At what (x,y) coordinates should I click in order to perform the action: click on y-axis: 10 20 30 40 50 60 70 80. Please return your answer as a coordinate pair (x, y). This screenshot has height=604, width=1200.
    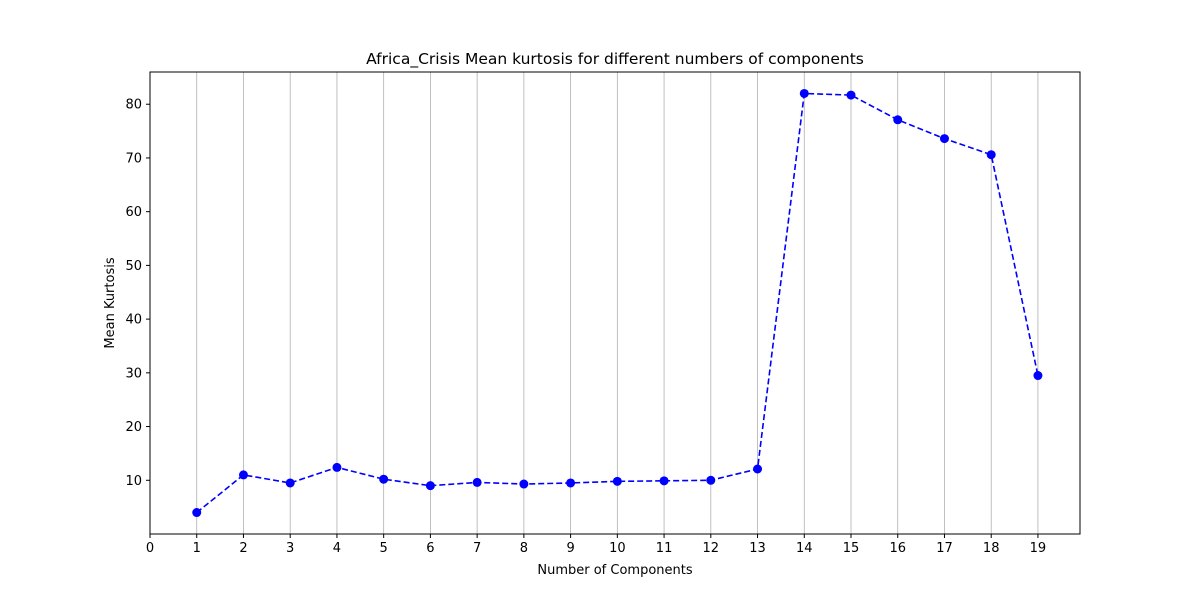
    Looking at the image, I should click on (137, 293).